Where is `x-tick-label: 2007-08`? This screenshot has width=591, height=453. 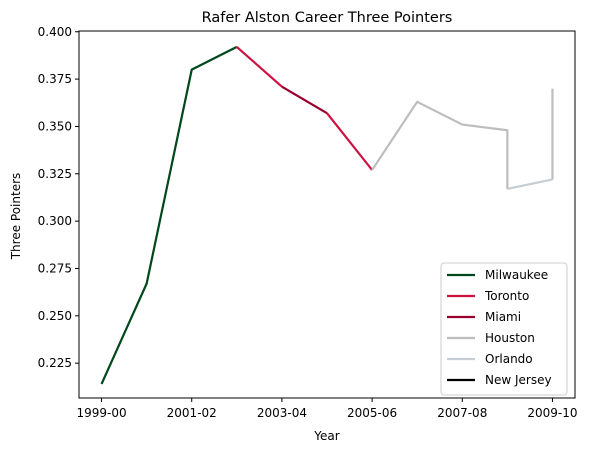 x-tick-label: 2007-08 is located at coordinates (462, 413).